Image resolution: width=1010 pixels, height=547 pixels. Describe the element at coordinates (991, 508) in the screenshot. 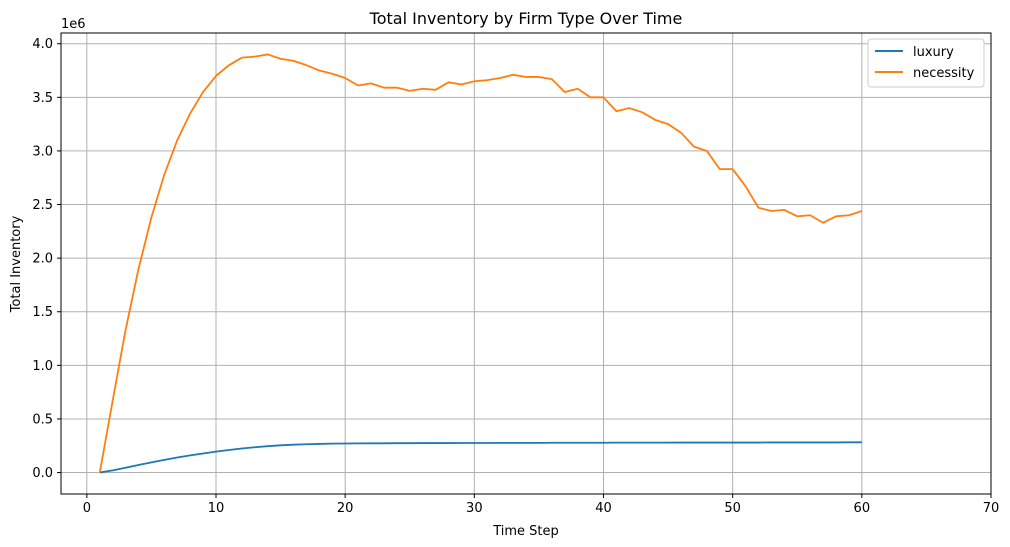

I see `x-tick-label: 70` at that location.